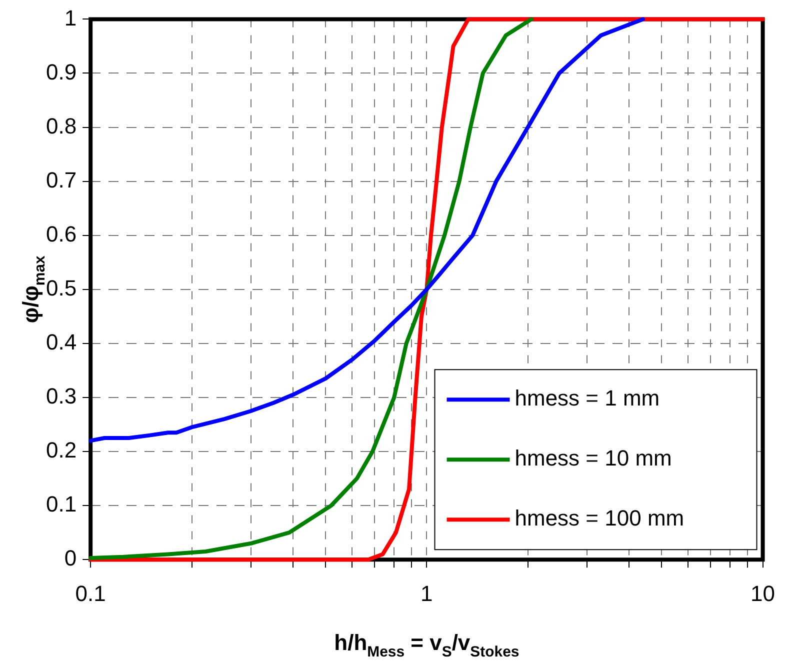 Image resolution: width=789 pixels, height=662 pixels. Describe the element at coordinates (587, 398) in the screenshot. I see `legend-label: hmess = 1 mm` at that location.